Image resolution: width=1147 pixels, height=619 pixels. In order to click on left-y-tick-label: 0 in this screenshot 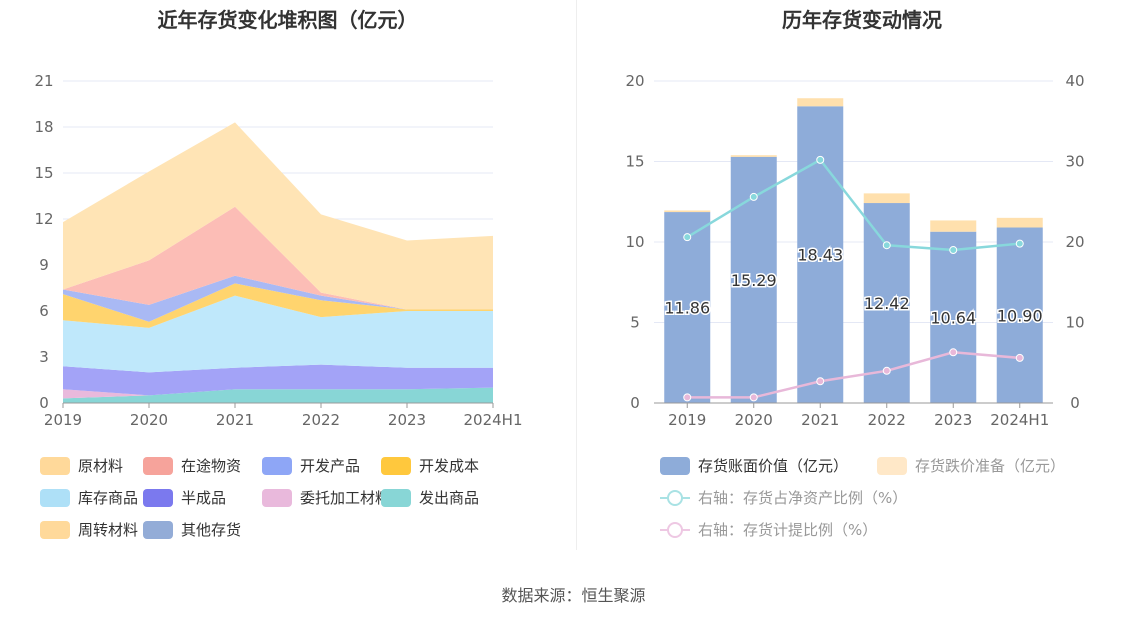, I will do `click(44, 403)`.